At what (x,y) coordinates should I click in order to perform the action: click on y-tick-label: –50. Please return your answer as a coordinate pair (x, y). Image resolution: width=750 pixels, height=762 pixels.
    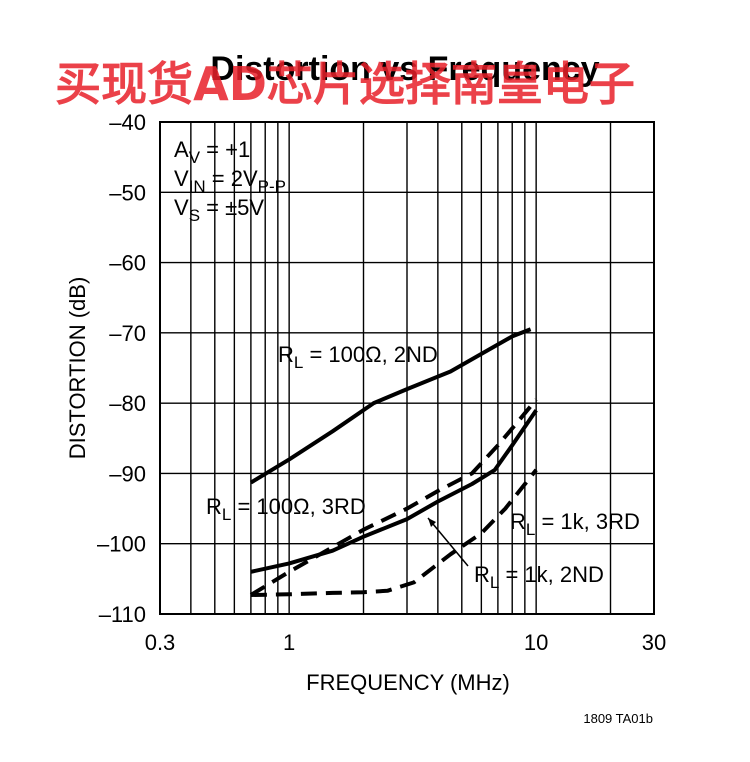
    Looking at the image, I should click on (127, 192).